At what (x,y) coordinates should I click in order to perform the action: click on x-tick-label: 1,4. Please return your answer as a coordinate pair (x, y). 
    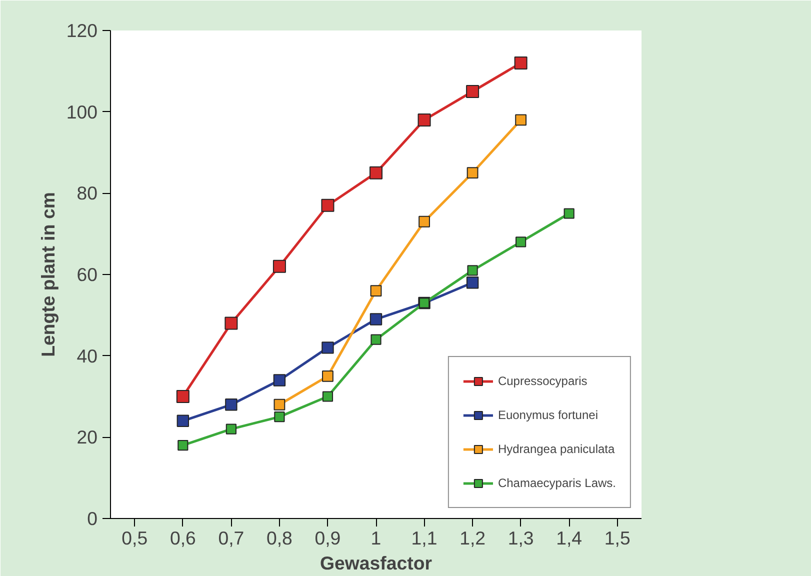
    Looking at the image, I should click on (569, 538).